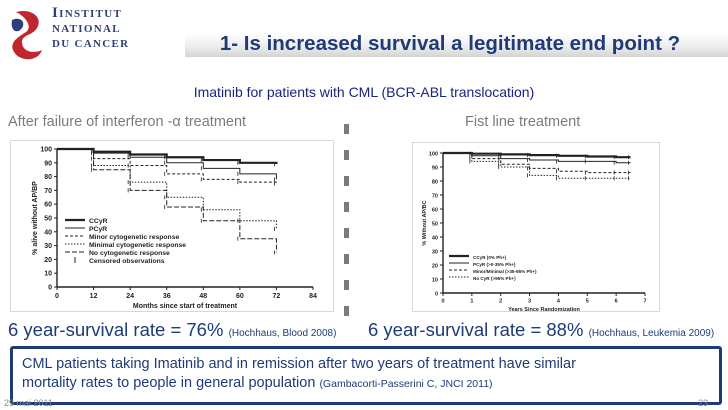  I want to click on x-tick-label: 7, so click(644, 302).